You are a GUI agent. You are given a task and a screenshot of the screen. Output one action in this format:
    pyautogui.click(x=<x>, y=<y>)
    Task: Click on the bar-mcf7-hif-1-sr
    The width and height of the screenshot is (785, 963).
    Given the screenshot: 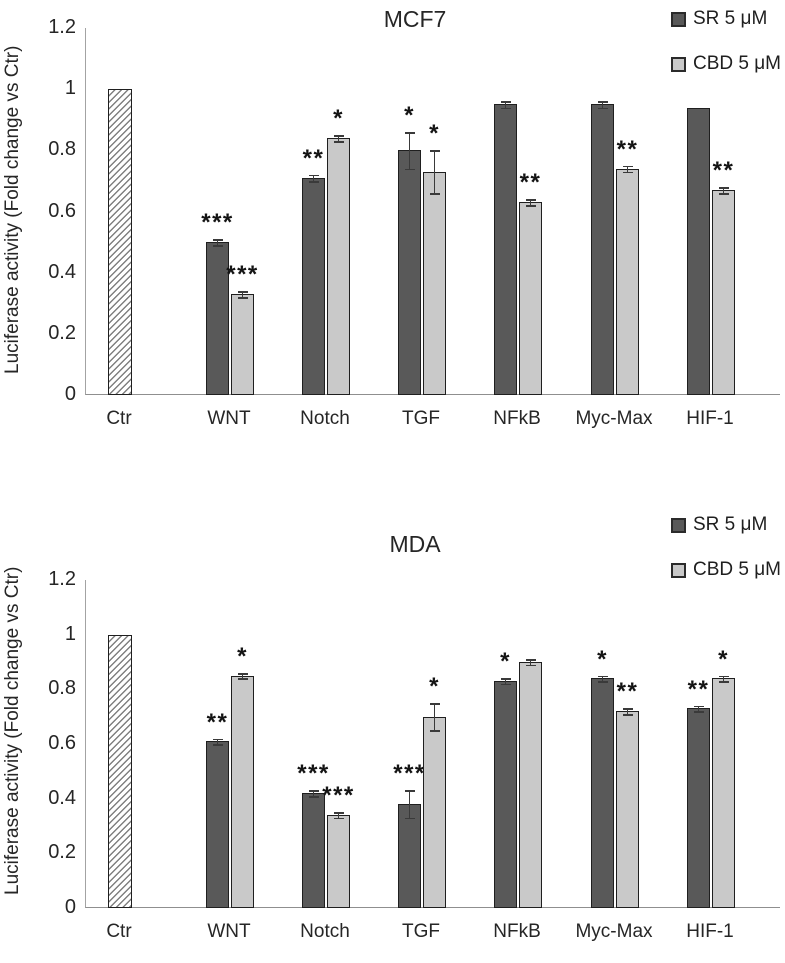 What is the action you would take?
    pyautogui.click(x=698, y=251)
    